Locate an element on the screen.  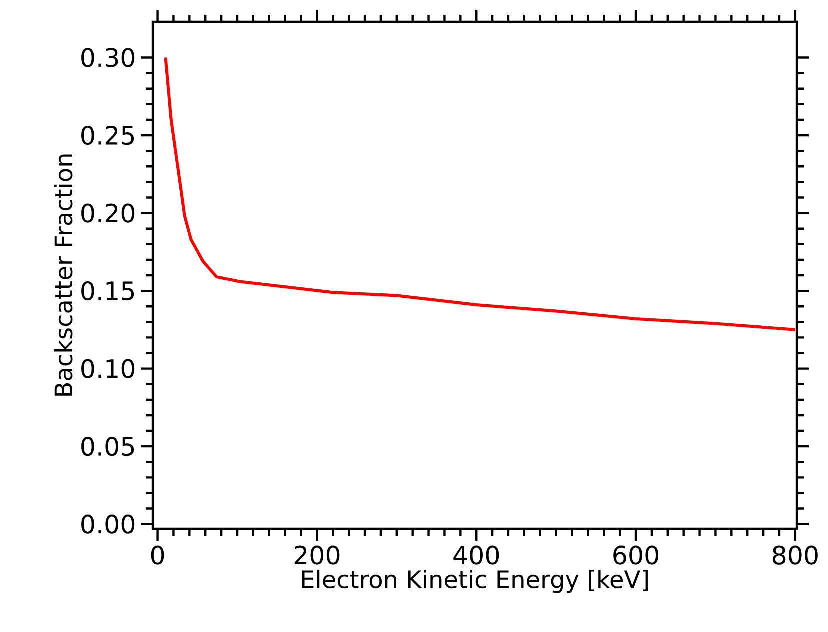
y-tick-label: 0.05 is located at coordinates (108, 446).